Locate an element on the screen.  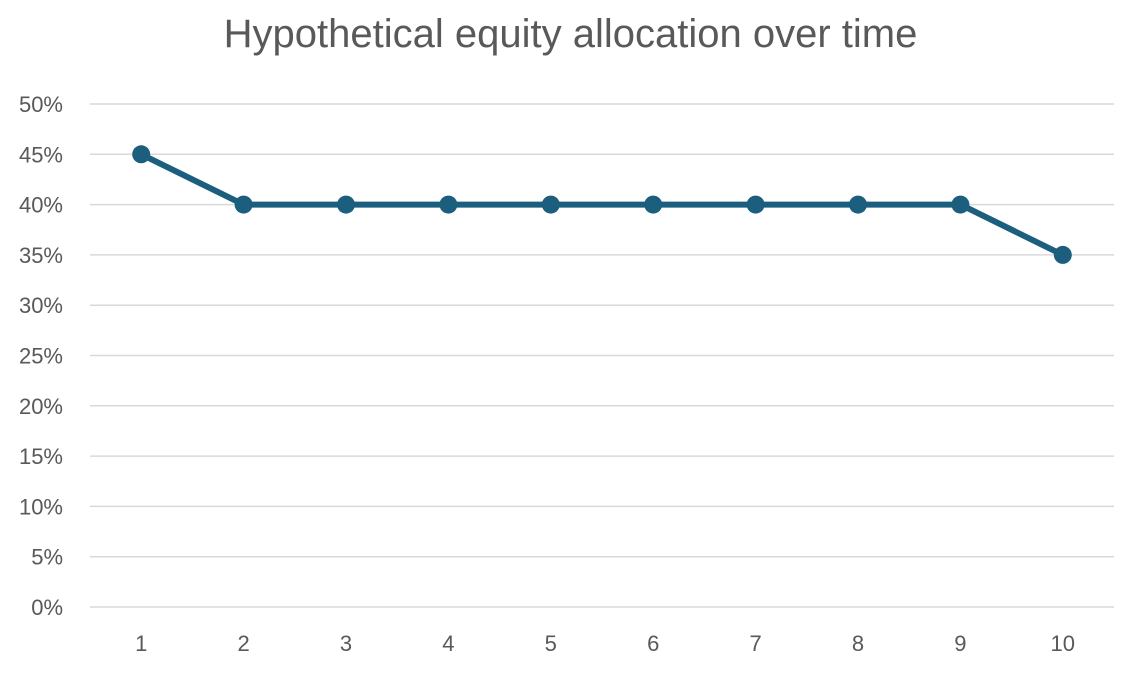
y-tick-label: 30% is located at coordinates (41, 305).